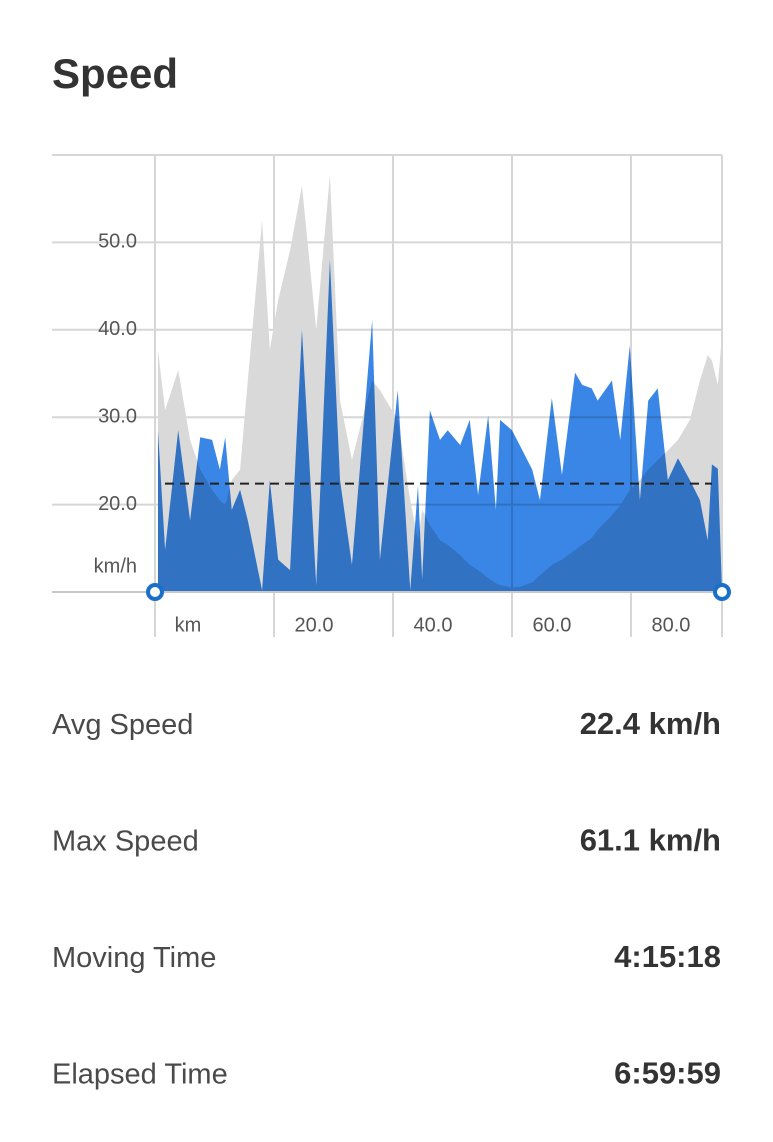 The height and width of the screenshot is (1142, 773). What do you see at coordinates (122, 725) in the screenshot?
I see `stat-label: Avg Speed` at bounding box center [122, 725].